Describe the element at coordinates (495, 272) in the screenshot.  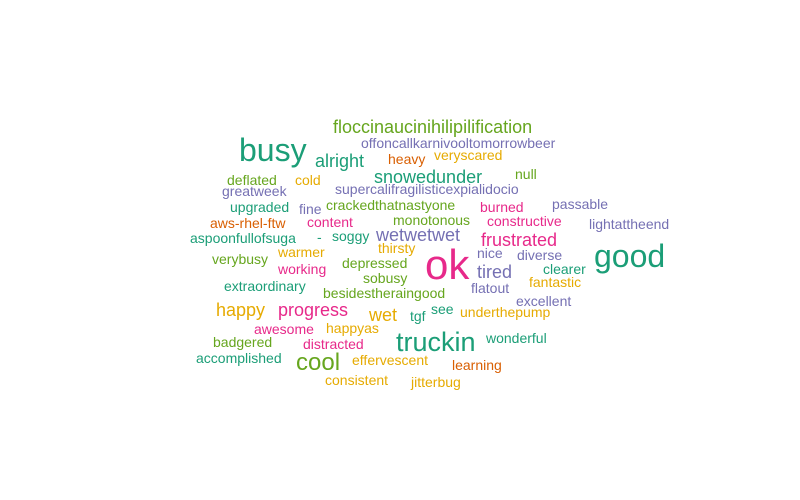
I see `word-tired: tired` at that location.